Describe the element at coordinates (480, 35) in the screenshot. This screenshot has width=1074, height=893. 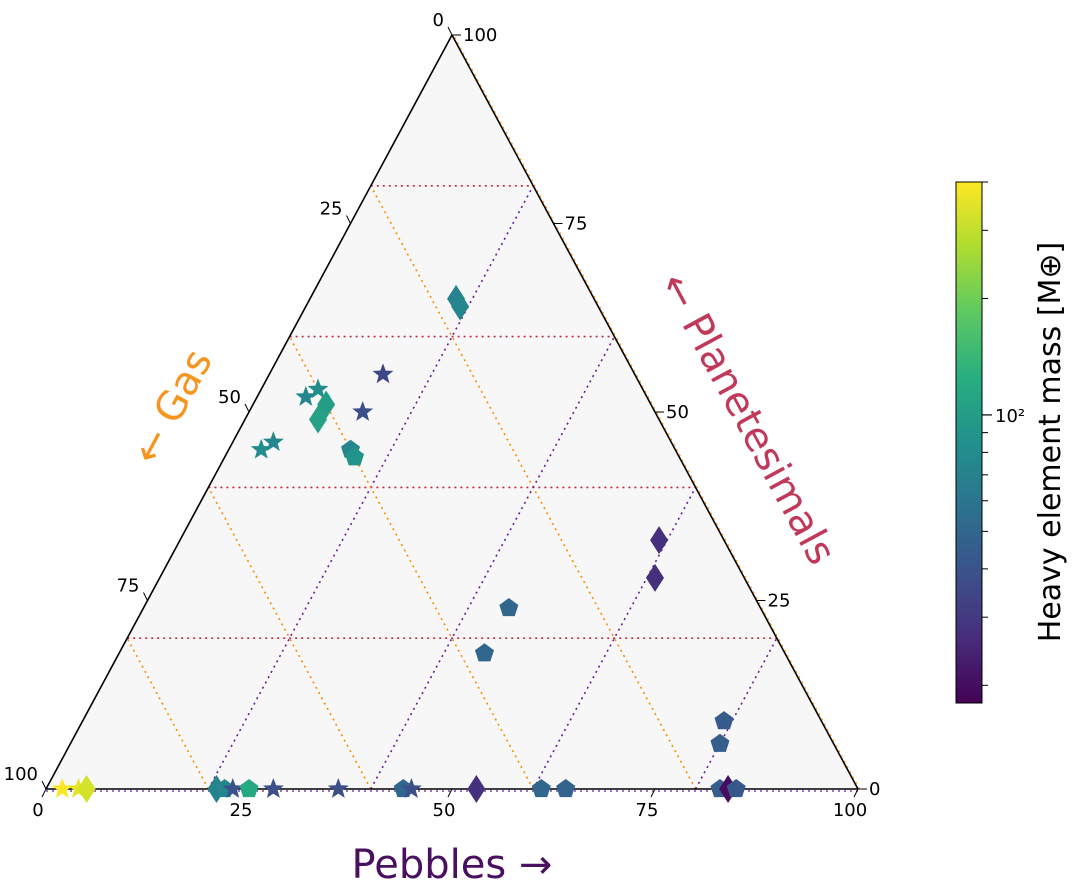
I see `tick-label-planetesimals: 100` at that location.